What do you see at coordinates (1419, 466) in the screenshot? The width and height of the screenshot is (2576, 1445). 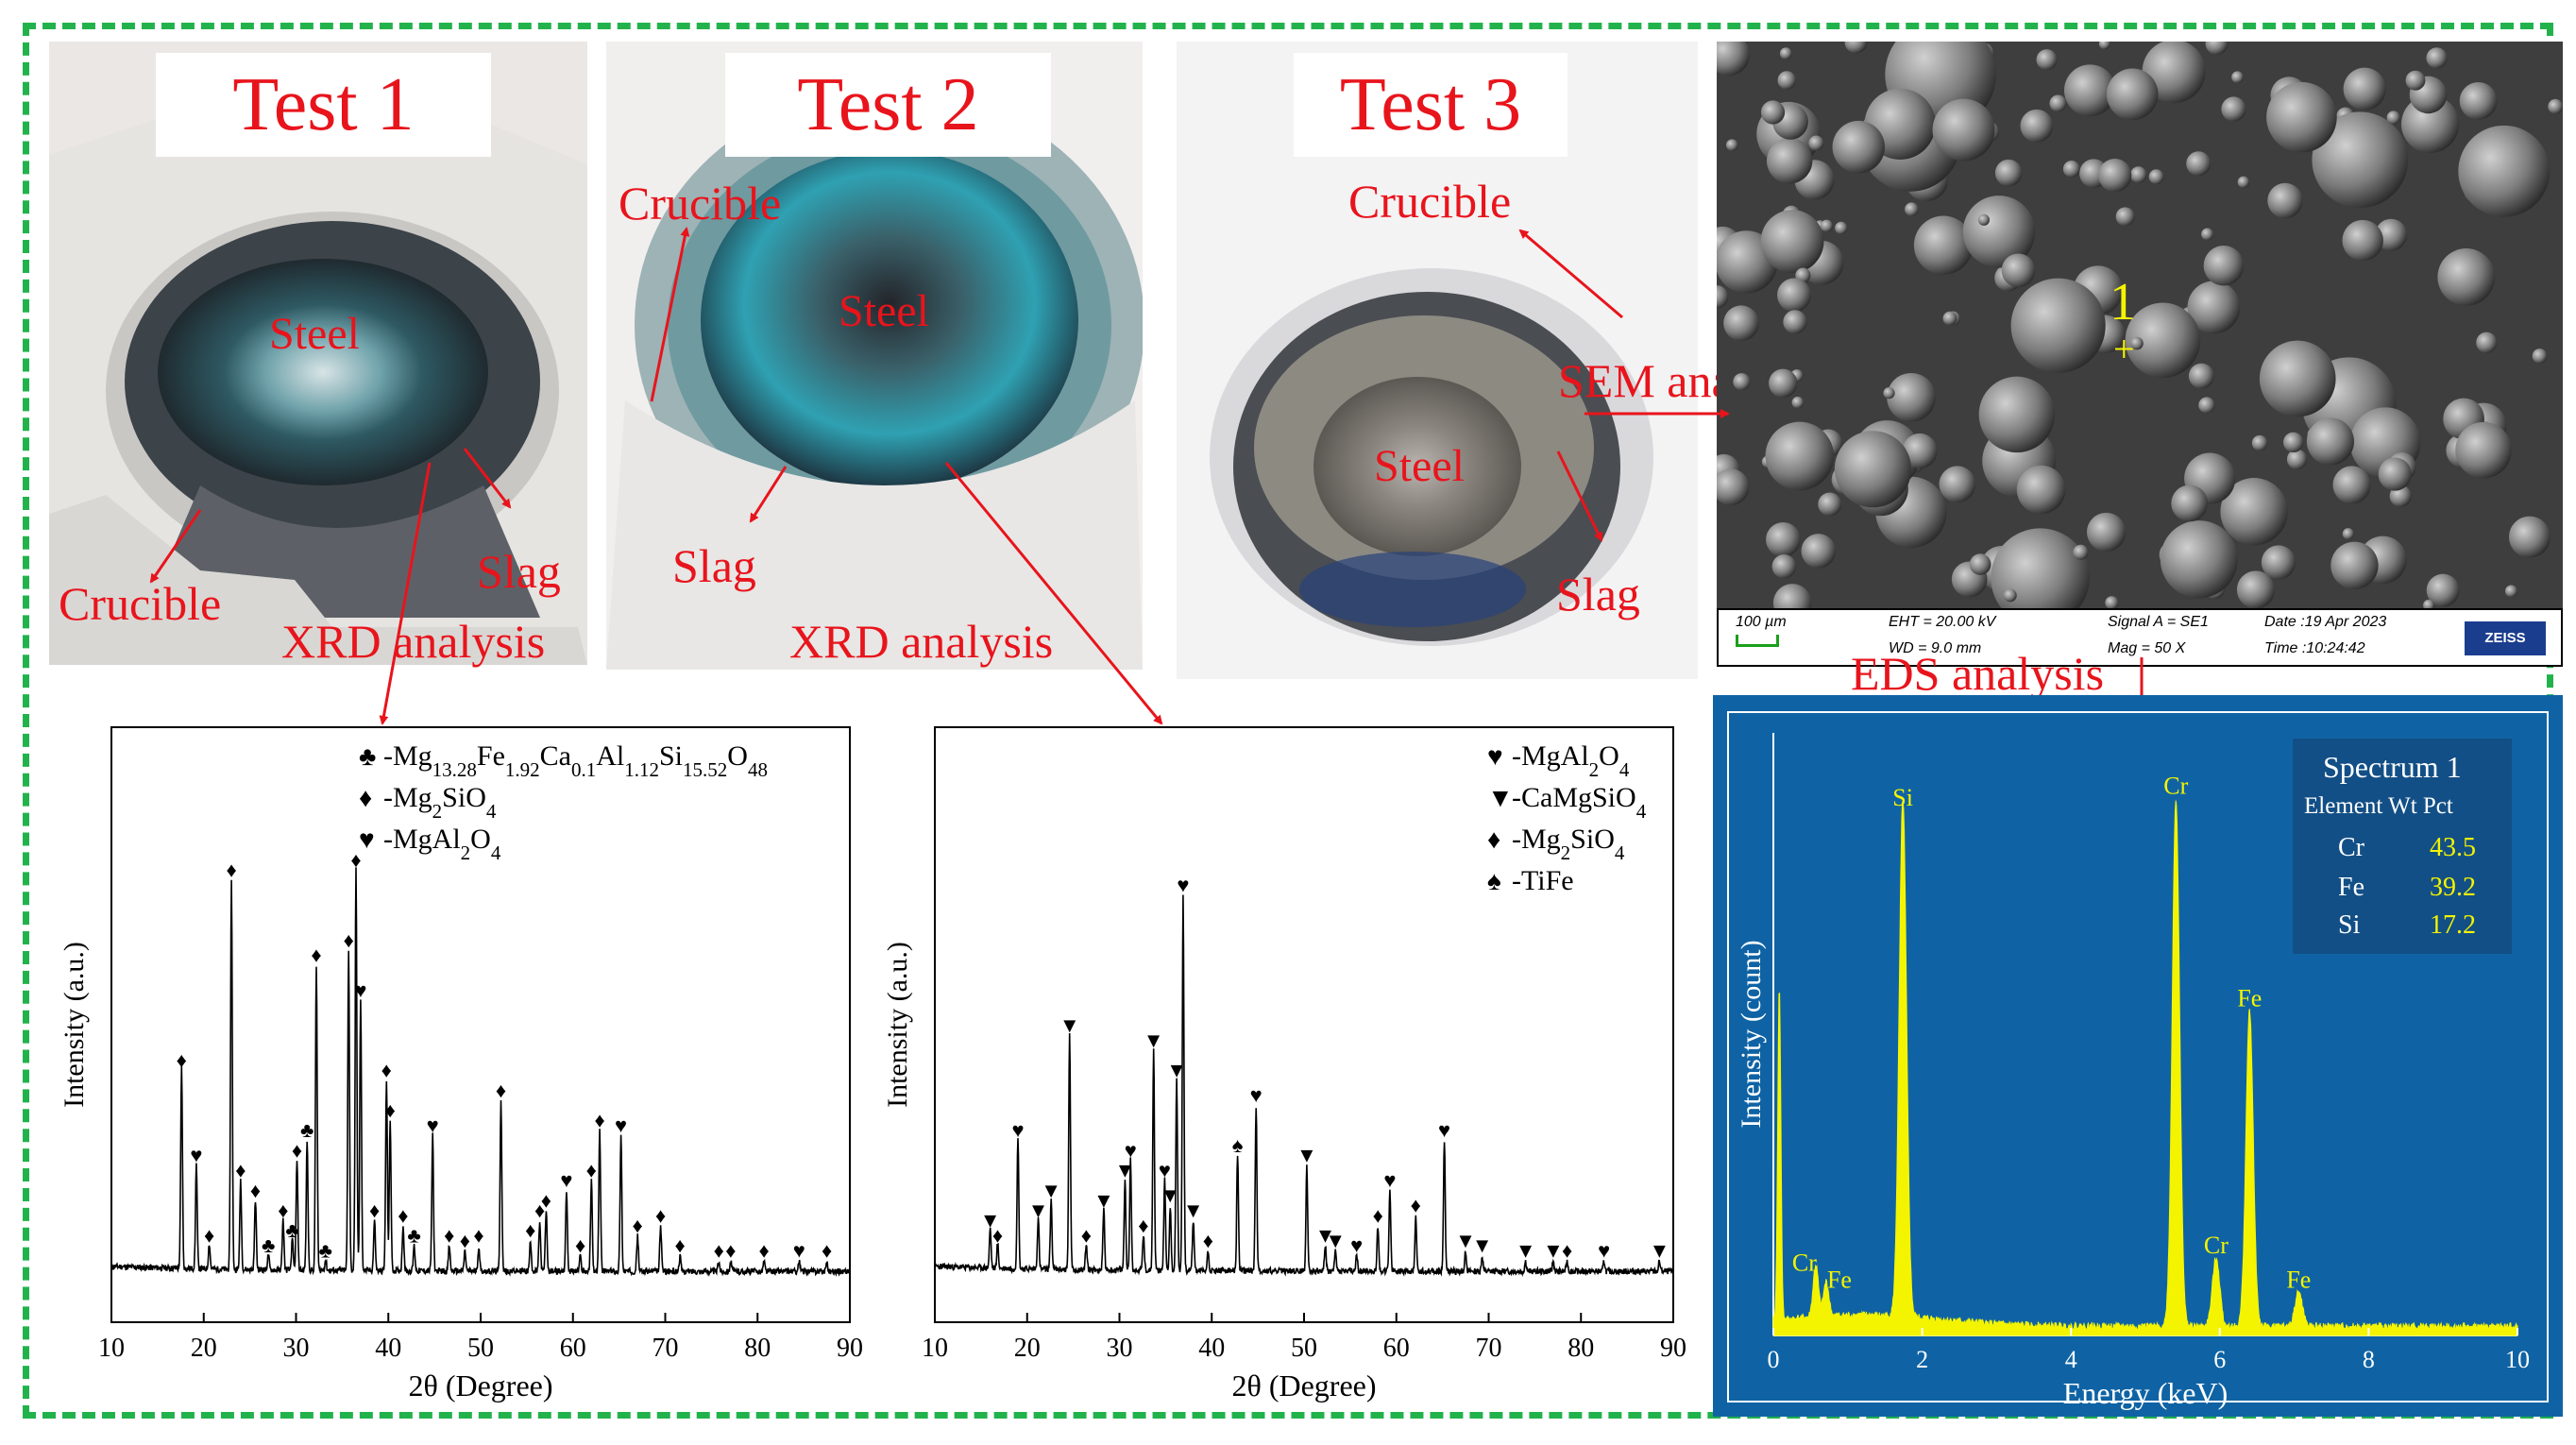 I see `test-3-steel-label: Steel` at bounding box center [1419, 466].